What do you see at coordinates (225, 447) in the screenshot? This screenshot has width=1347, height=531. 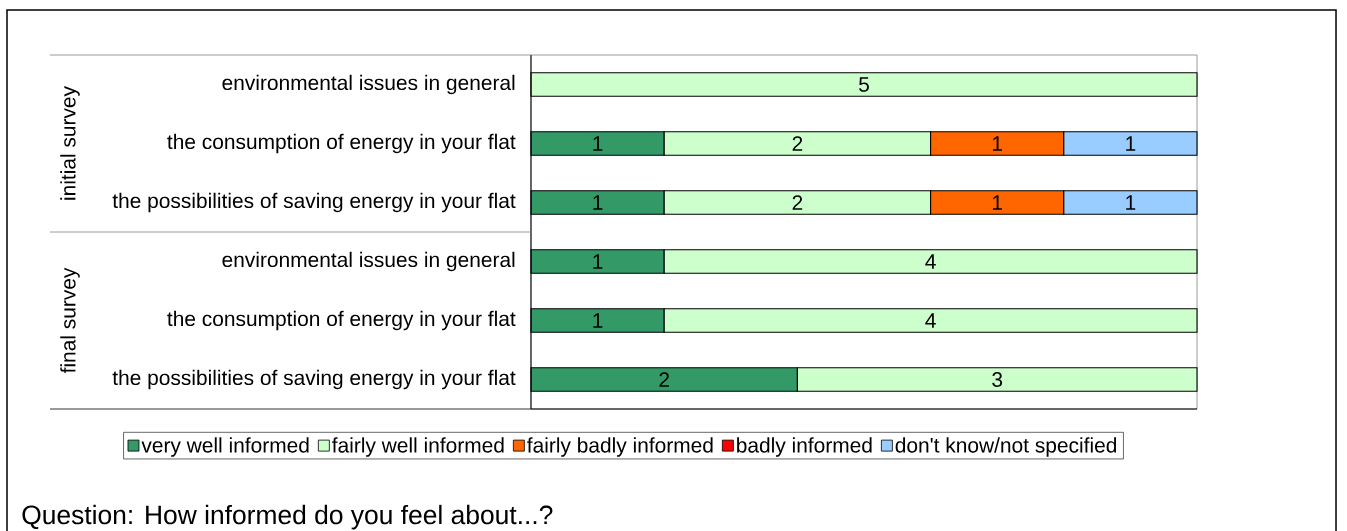 I see `legend-label: very well informed` at bounding box center [225, 447].